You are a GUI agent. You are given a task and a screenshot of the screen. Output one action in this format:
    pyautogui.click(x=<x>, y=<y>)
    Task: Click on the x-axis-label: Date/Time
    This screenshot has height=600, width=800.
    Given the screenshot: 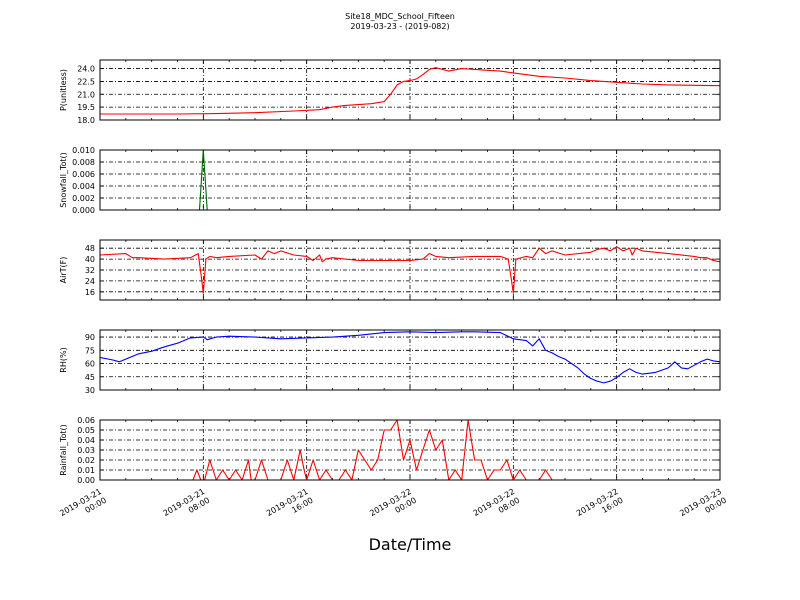 What is the action you would take?
    pyautogui.click(x=410, y=544)
    